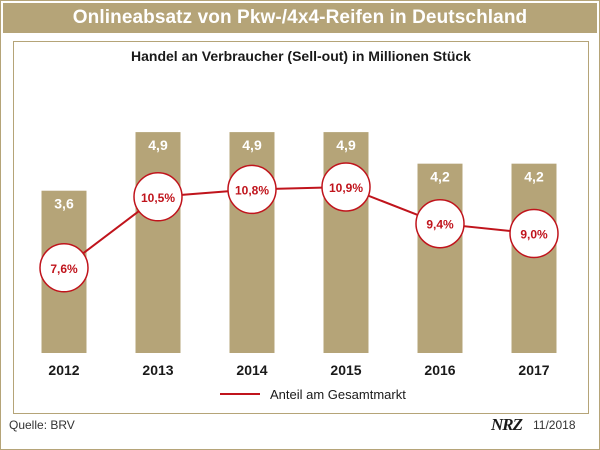 The image size is (600, 450). I want to click on share-label: 7,6%, so click(64, 269).